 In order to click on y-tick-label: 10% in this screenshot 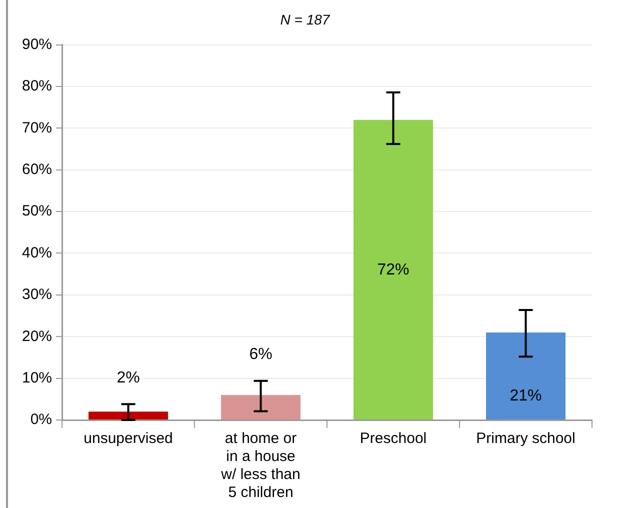, I will do `click(37, 377)`.